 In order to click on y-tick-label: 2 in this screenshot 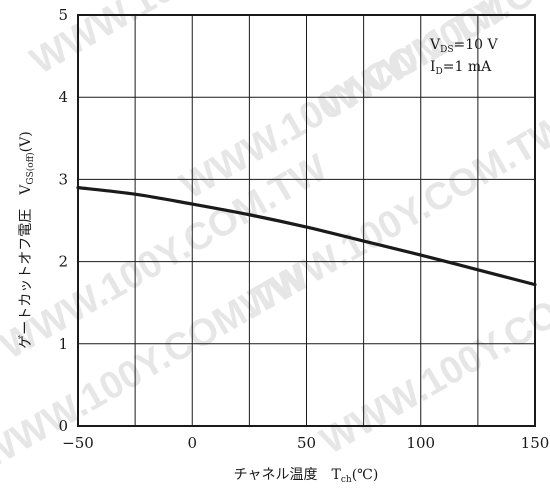, I will do `click(63, 262)`.